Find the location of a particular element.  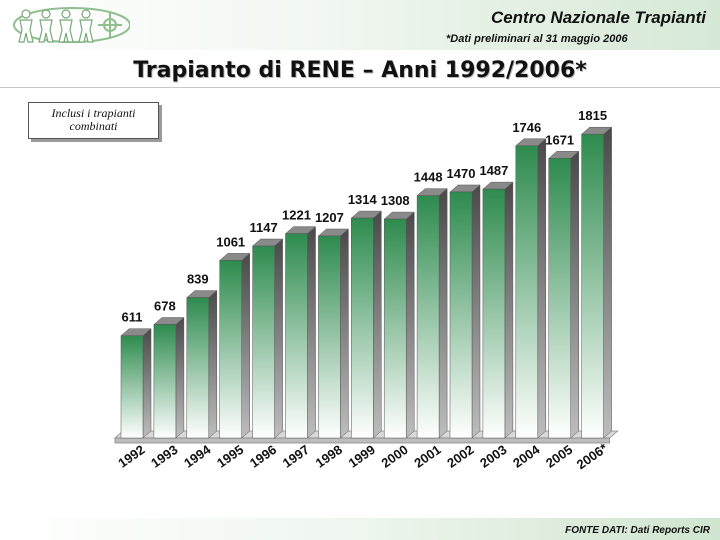

data-source: FONTE DATI: Dati Reports CIR is located at coordinates (637, 530).